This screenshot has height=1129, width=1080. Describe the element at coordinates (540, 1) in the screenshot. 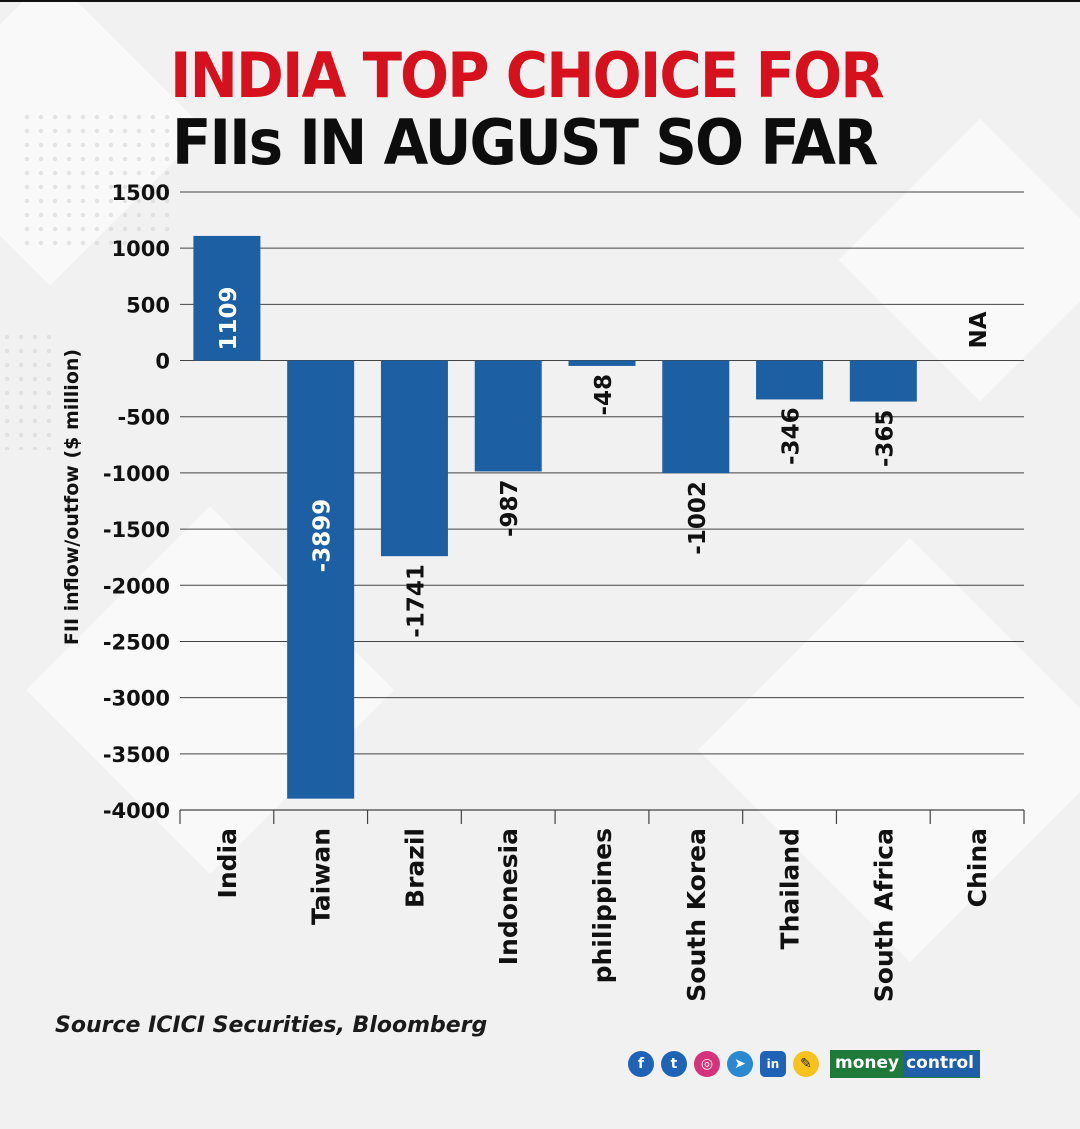

I see `top-border` at that location.